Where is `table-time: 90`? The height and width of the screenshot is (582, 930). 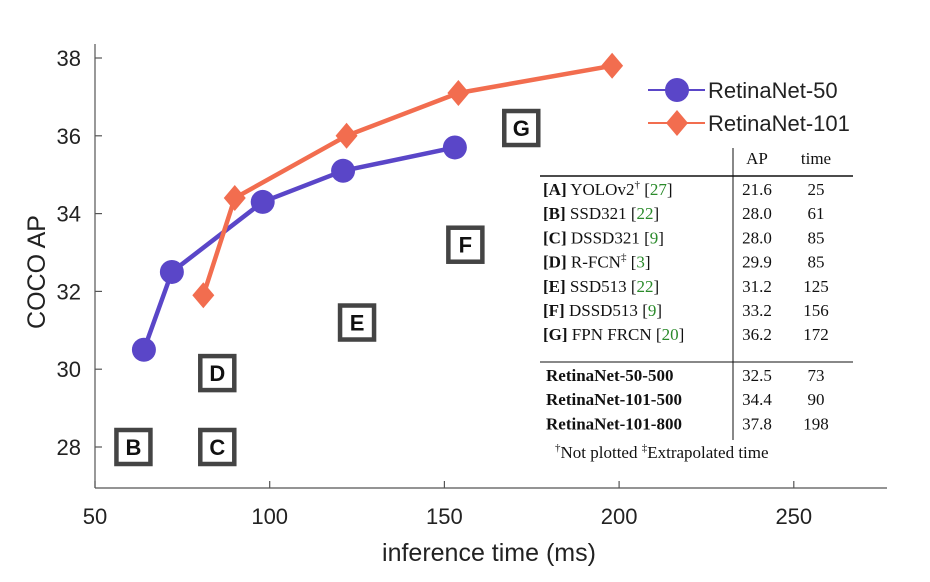
table-time: 90 is located at coordinates (816, 399).